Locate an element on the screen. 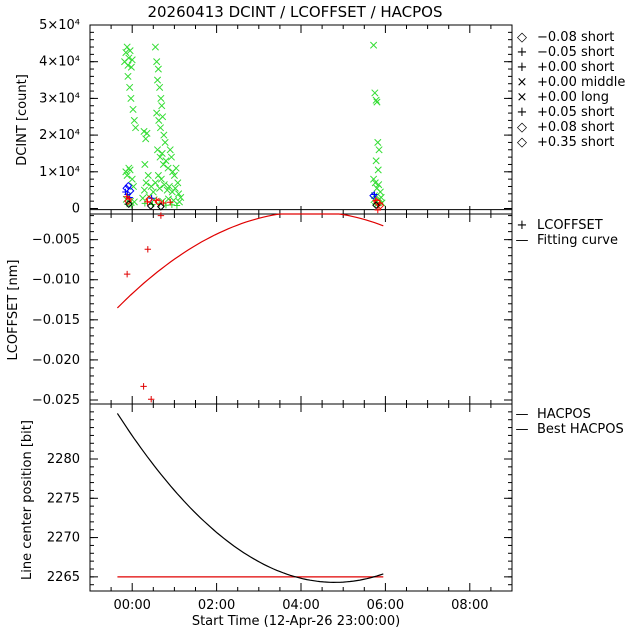  y-tick-label: −0.010 is located at coordinates (56, 280).